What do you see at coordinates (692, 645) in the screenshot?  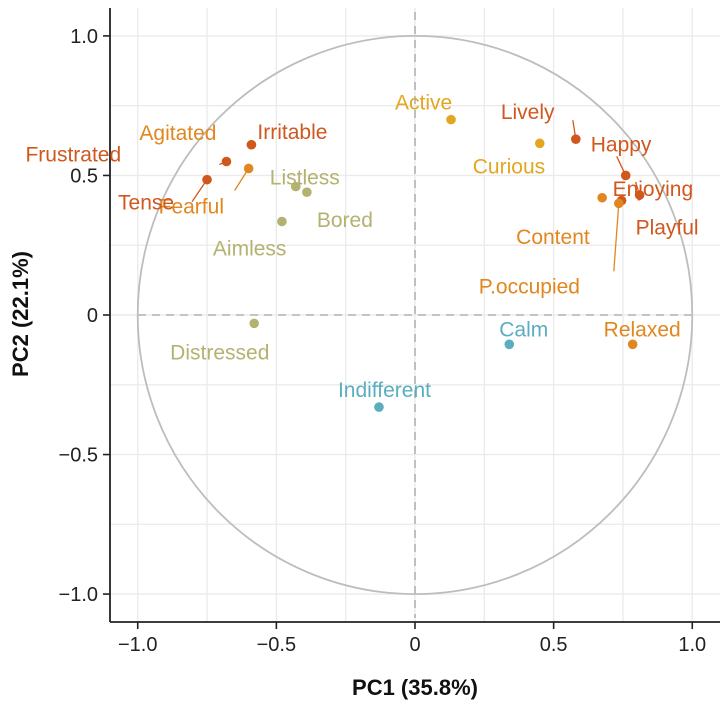 I see `x-tick-label: 1.0` at bounding box center [692, 645].